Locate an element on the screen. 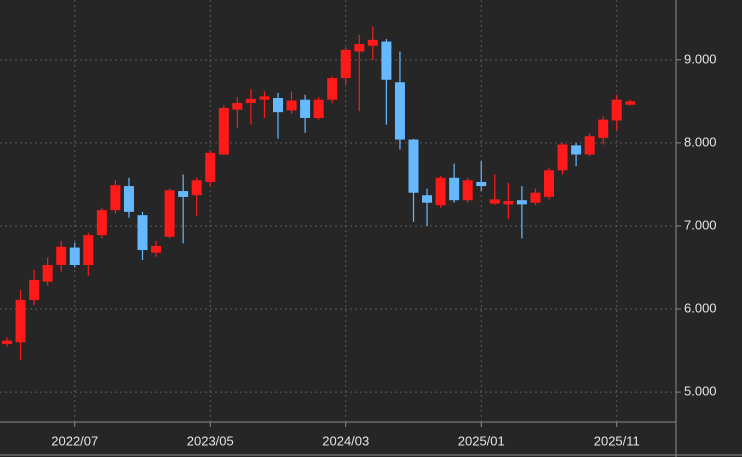  y-tick-label: 9.000 is located at coordinates (700, 58).